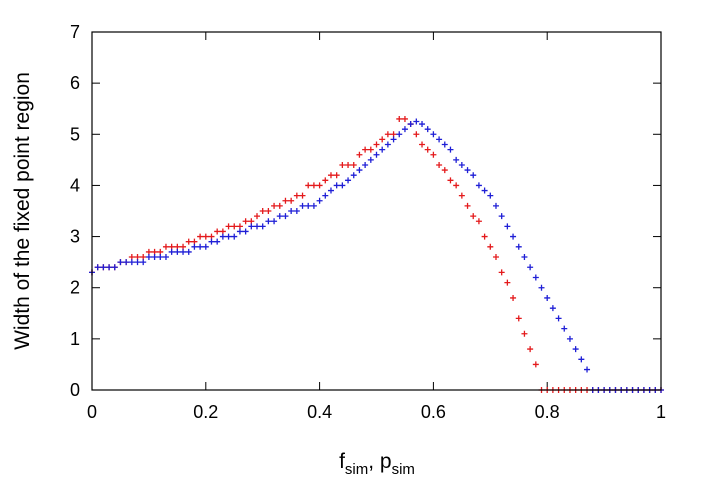 This screenshot has height=494, width=706. I want to click on y-tick-label-6: 6, so click(75, 83).